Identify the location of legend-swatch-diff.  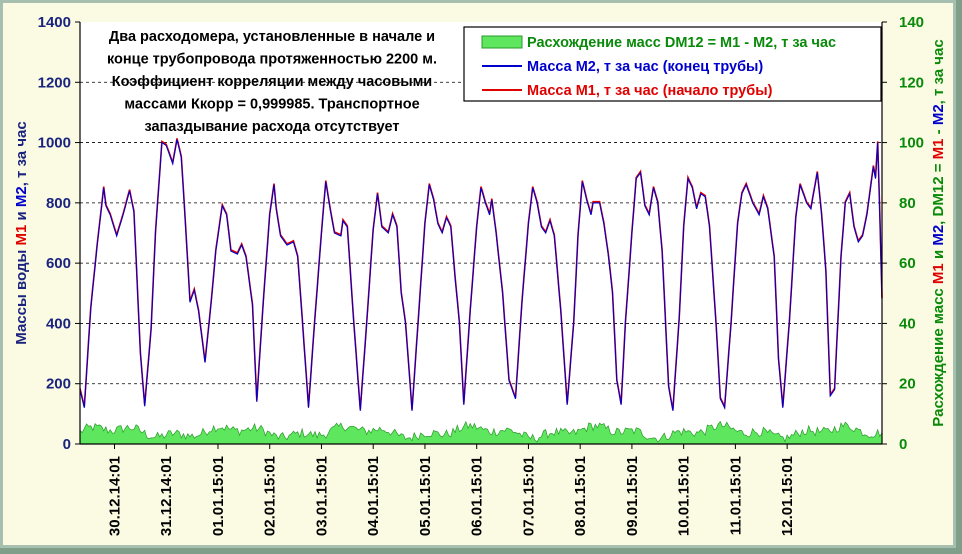
(502, 42).